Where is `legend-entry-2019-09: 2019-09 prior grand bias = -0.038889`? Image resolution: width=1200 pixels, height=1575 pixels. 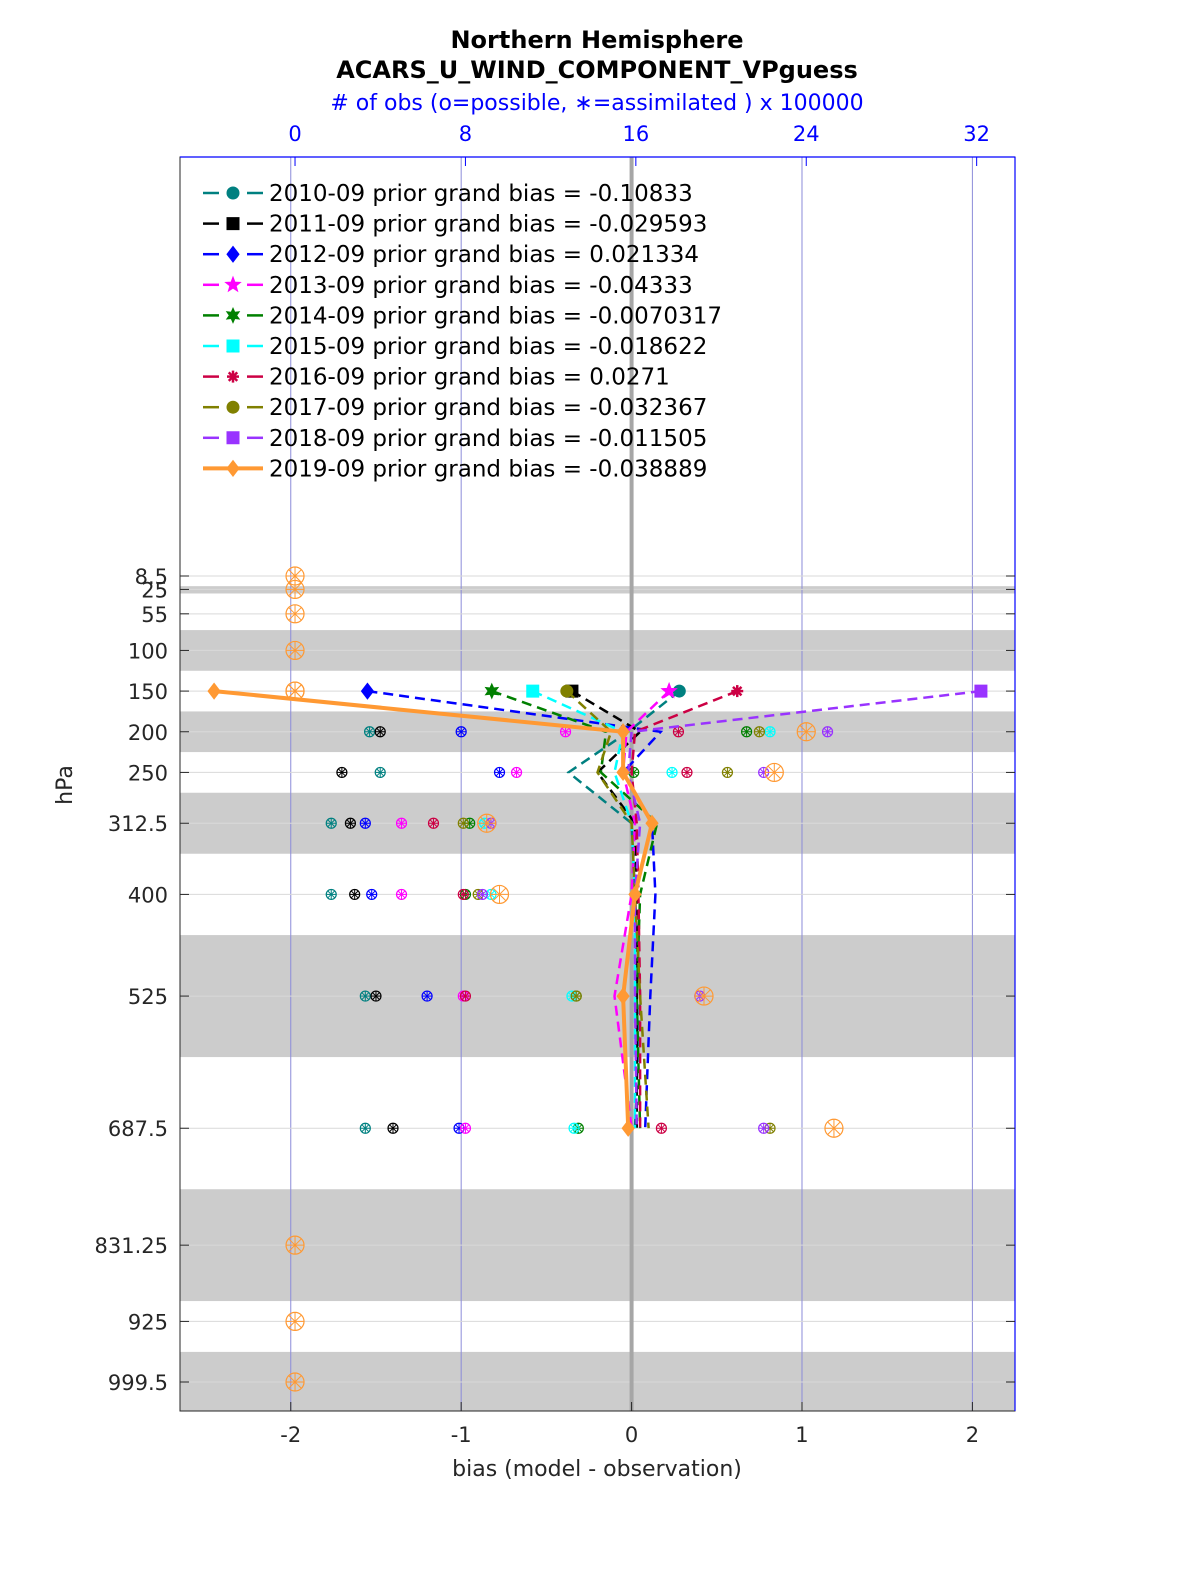 legend-entry-2019-09: 2019-09 prior grand bias = -0.038889 is located at coordinates (455, 469).